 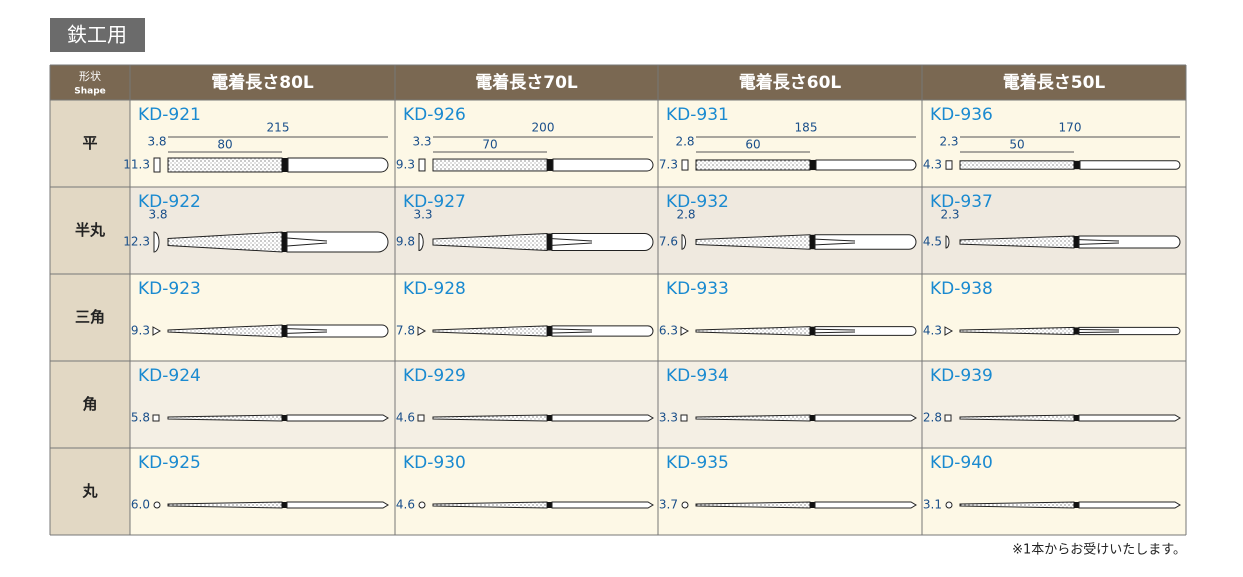 I want to click on row-label: 丸, so click(x=89, y=491).